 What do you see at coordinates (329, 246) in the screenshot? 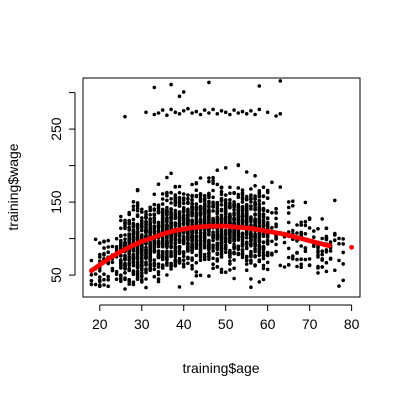
I see `fit-point` at bounding box center [329, 246].